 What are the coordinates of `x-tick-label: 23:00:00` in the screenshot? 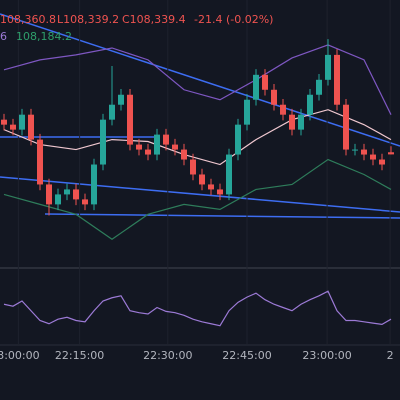 It's located at (326, 355).